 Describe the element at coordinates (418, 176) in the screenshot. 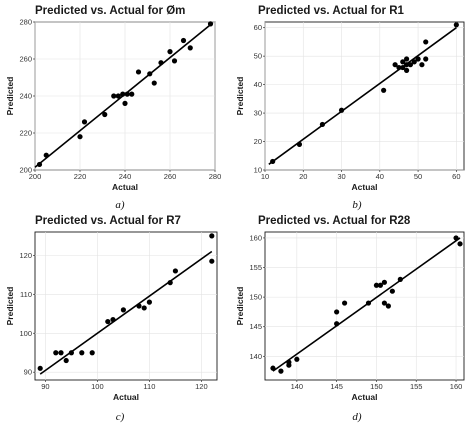

I see `x-tick-label: 50` at that location.